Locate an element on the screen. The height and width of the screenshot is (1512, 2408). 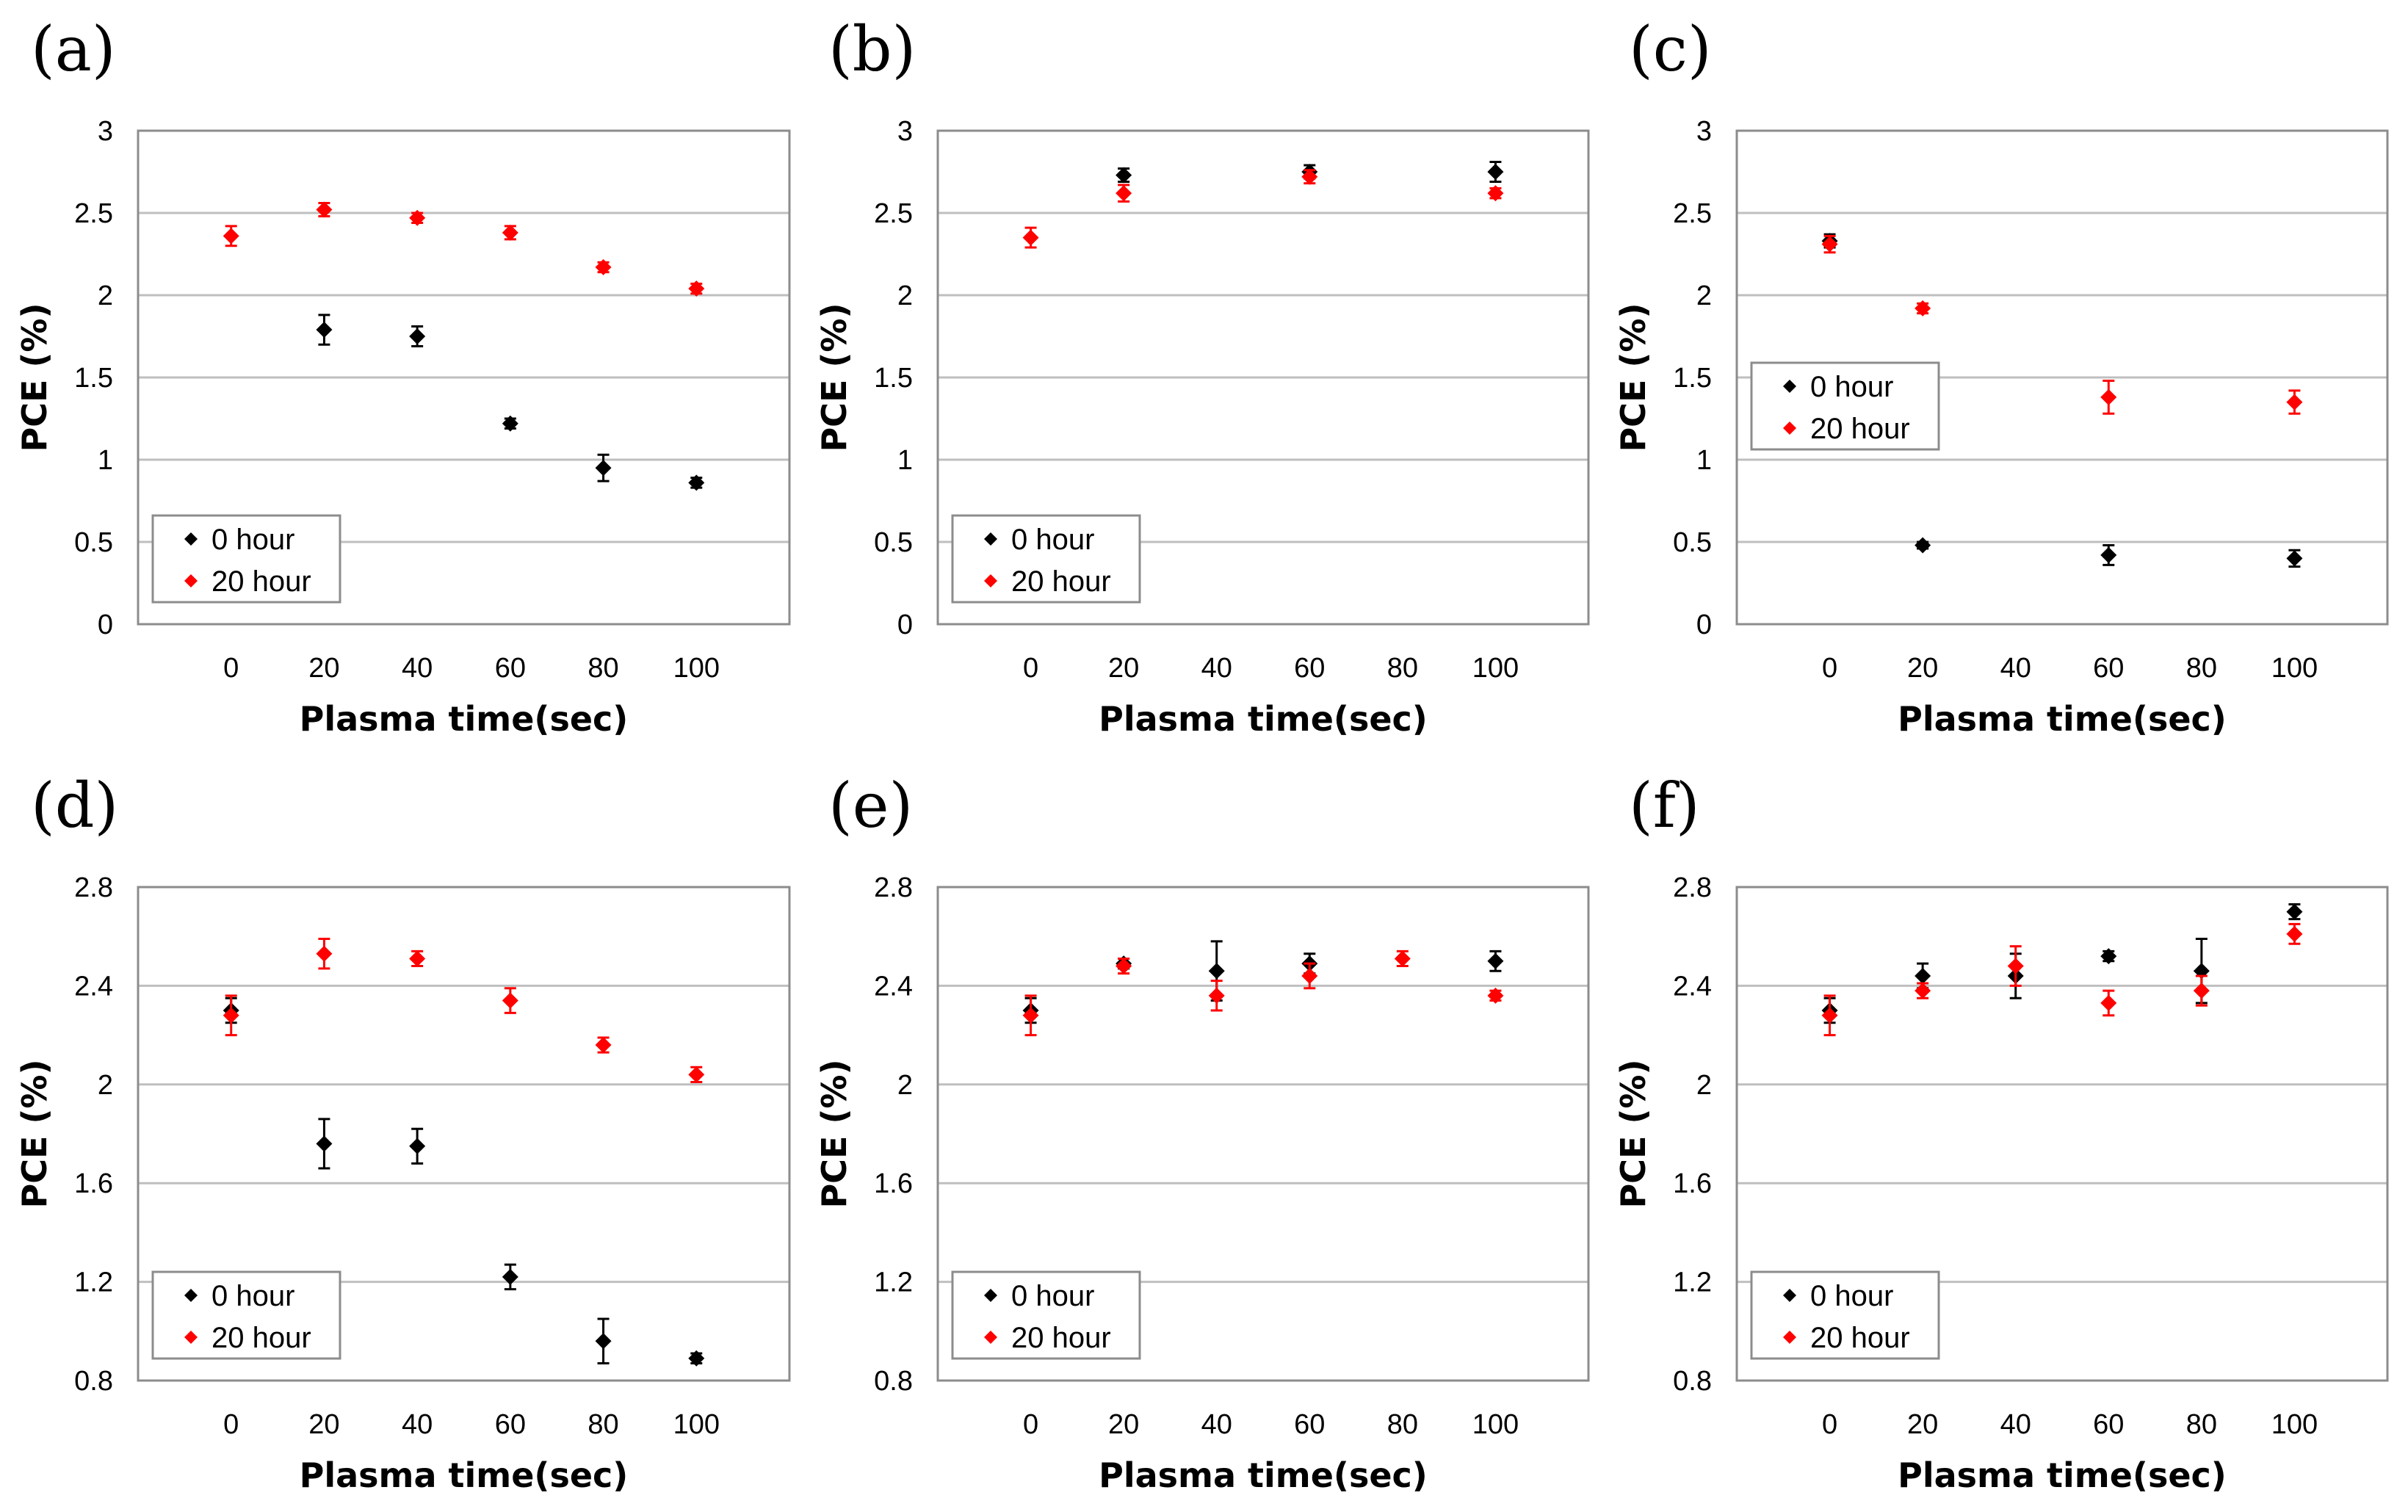
legend-box is located at coordinates (1845, 1315).